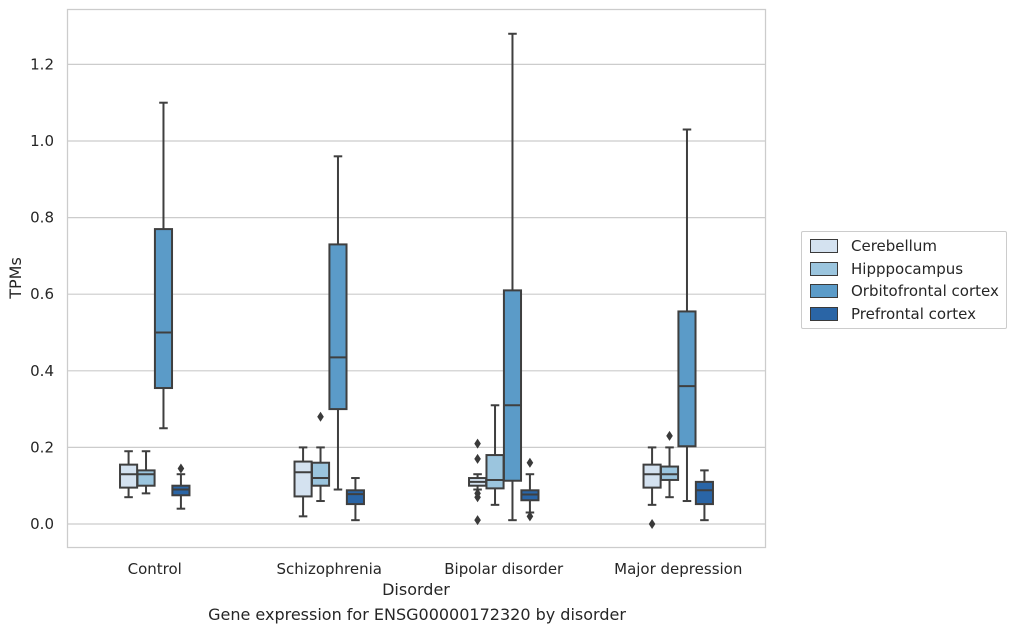 The width and height of the screenshot is (1018, 634). What do you see at coordinates (824, 291) in the screenshot?
I see `legend-swatch-orbitofrontal-cortex` at bounding box center [824, 291].